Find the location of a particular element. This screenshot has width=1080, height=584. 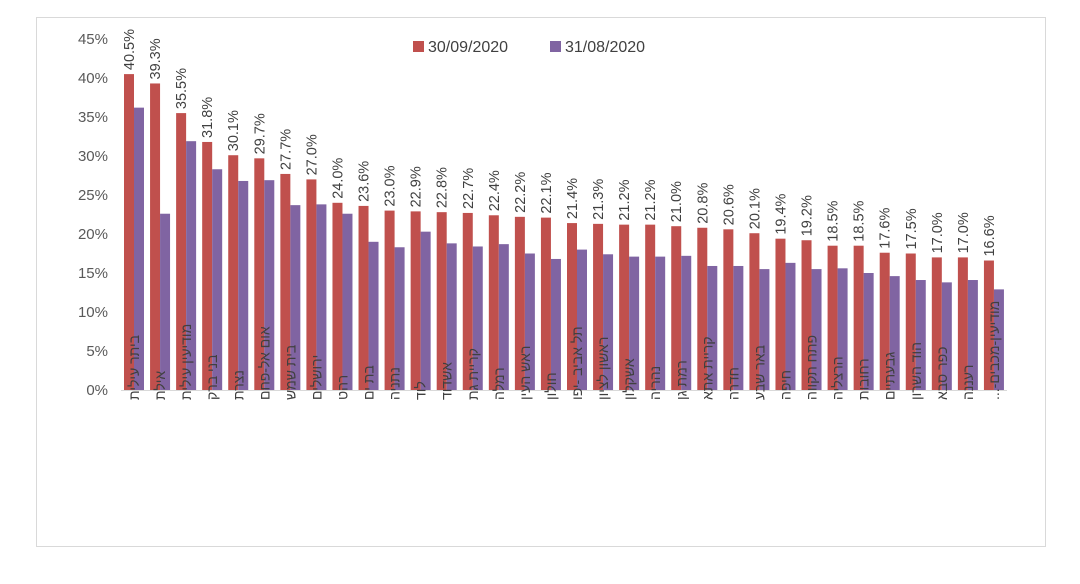

x-category-label: גבעתיים is located at coordinates (890, 376).